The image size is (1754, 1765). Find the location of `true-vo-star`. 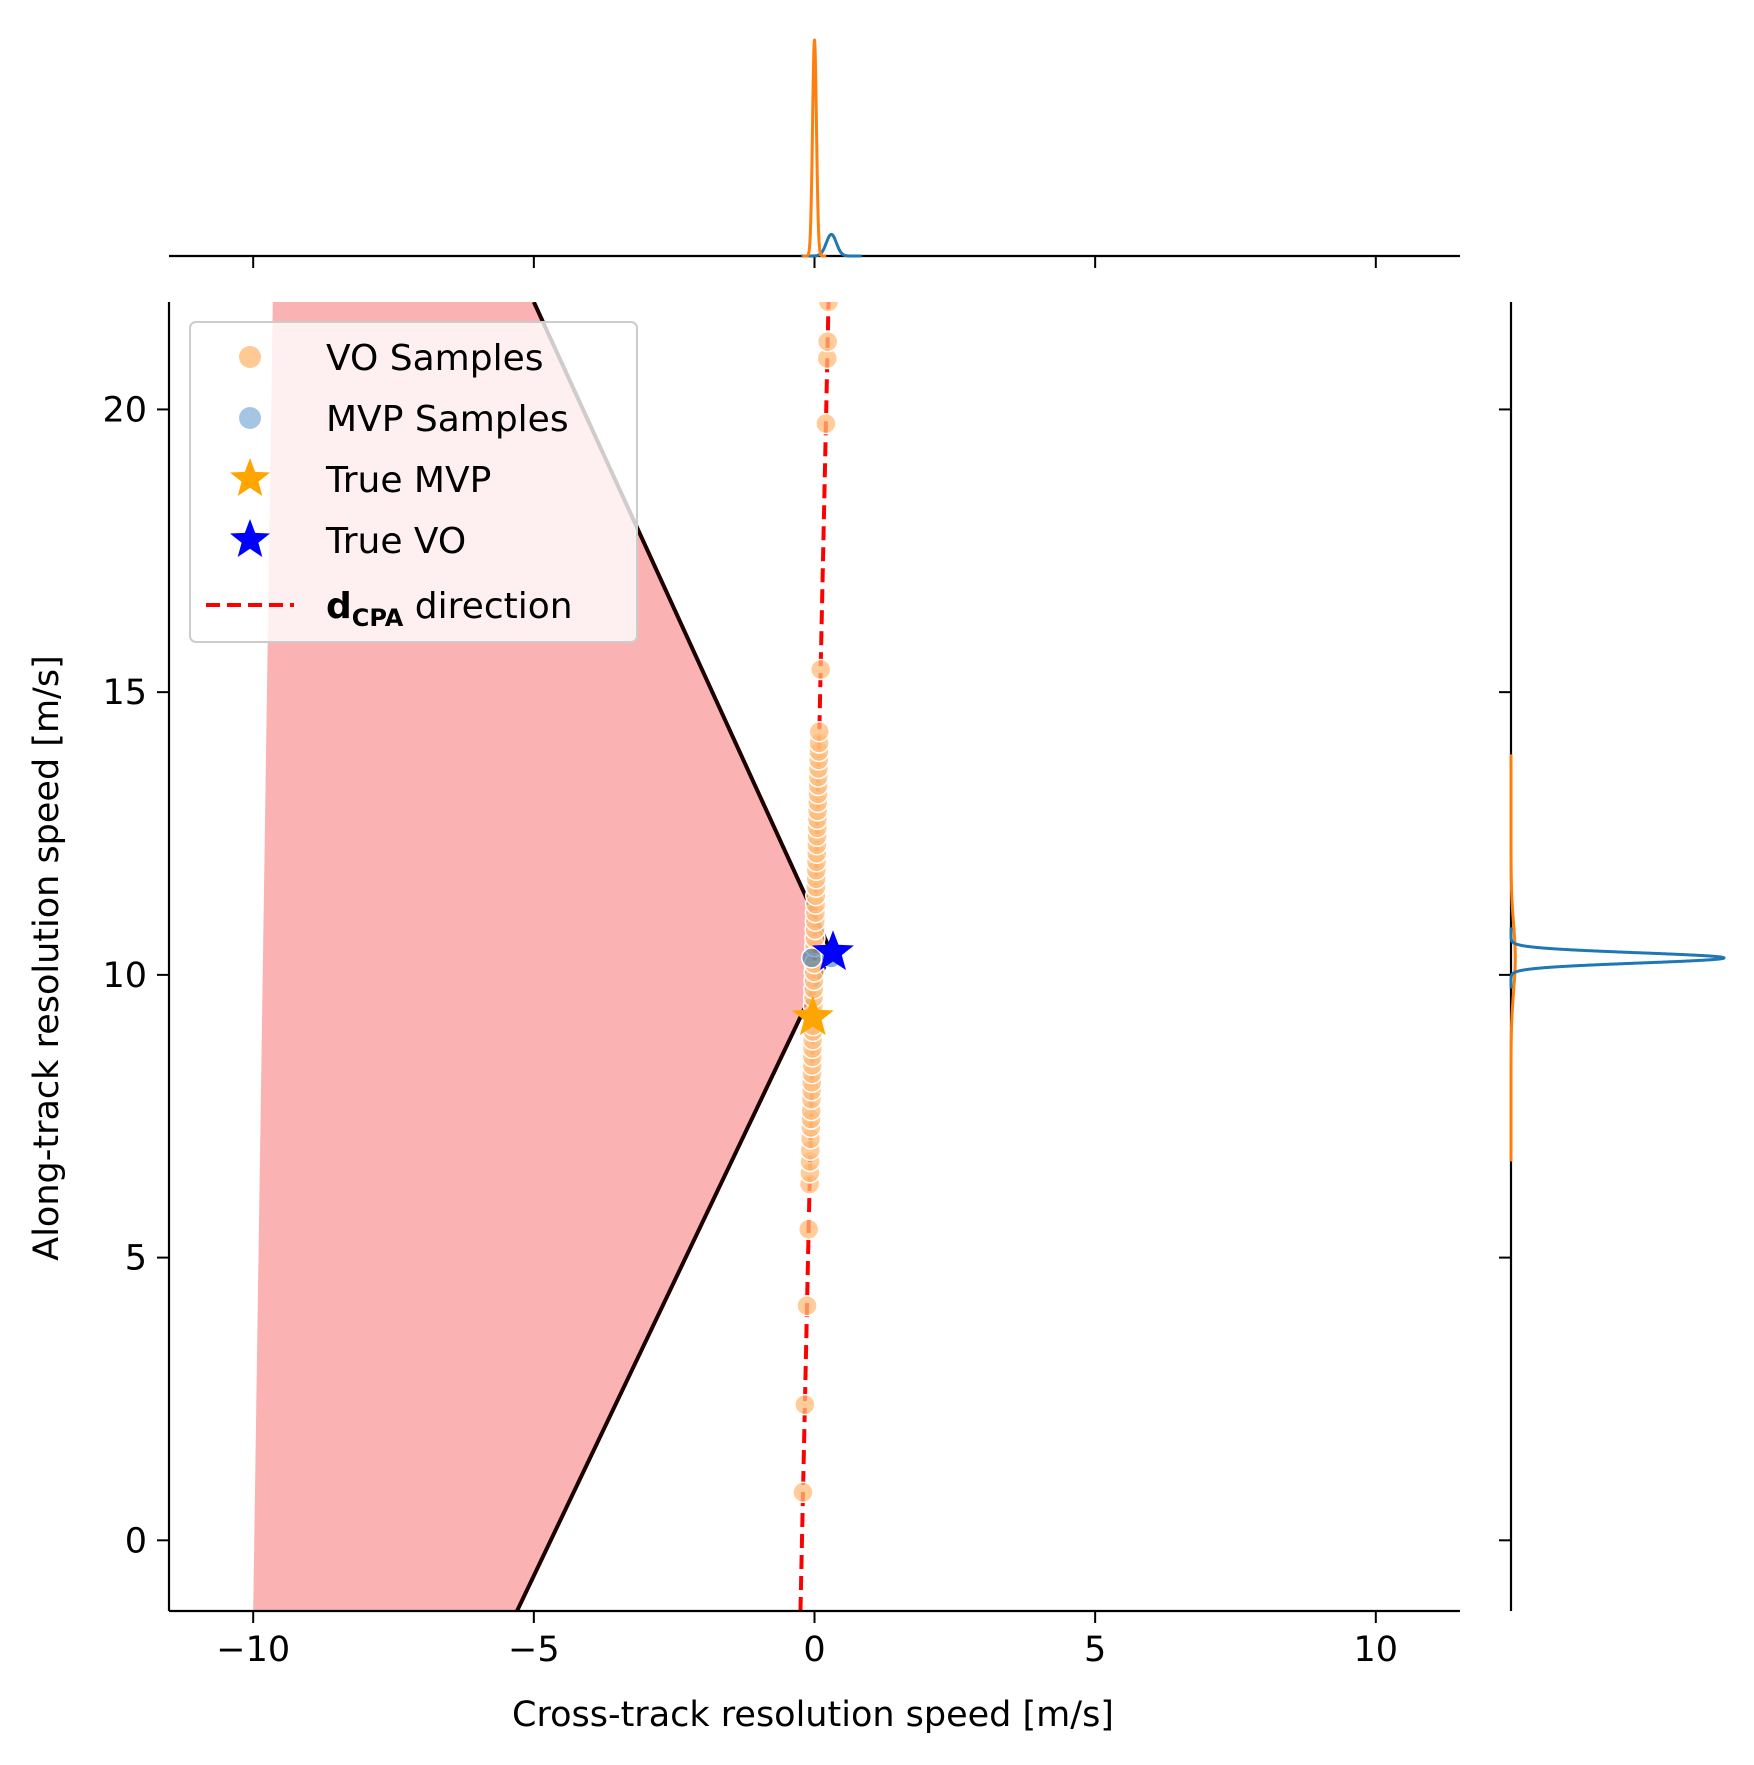

true-vo-star is located at coordinates (833, 950).